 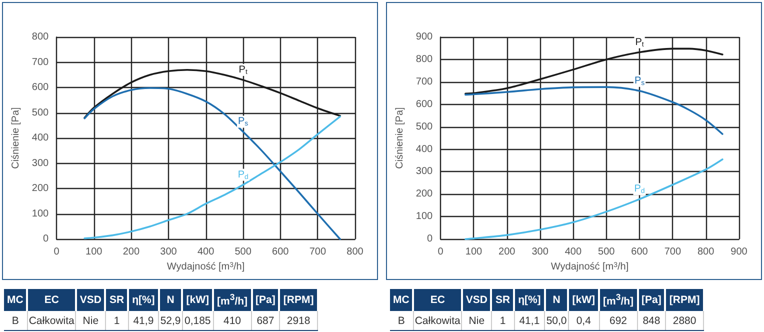 What do you see at coordinates (425, 37) in the screenshot?
I see `y-tick-label: 900` at bounding box center [425, 37].